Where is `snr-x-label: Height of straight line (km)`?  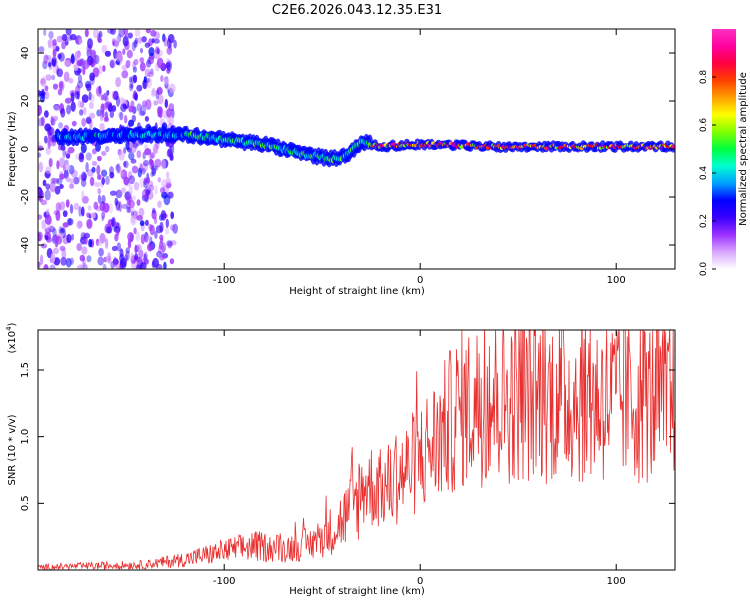
snr-x-label: Height of straight line (km) is located at coordinates (357, 591).